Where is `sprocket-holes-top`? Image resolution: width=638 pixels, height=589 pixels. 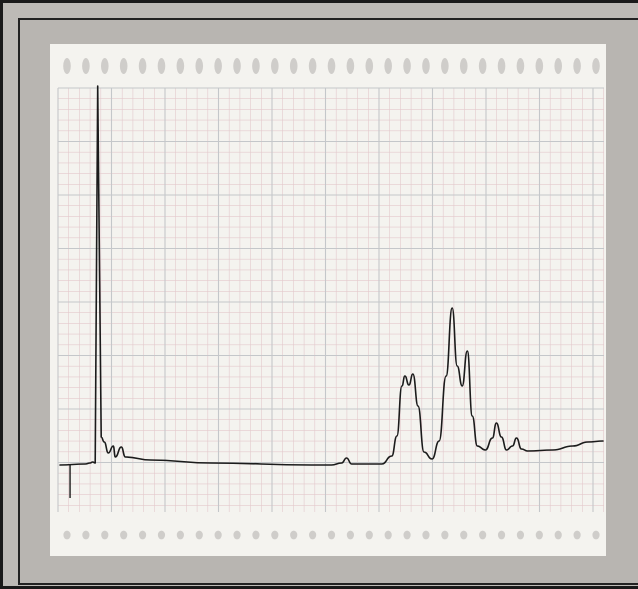 sprocket-holes-top is located at coordinates (331, 66).